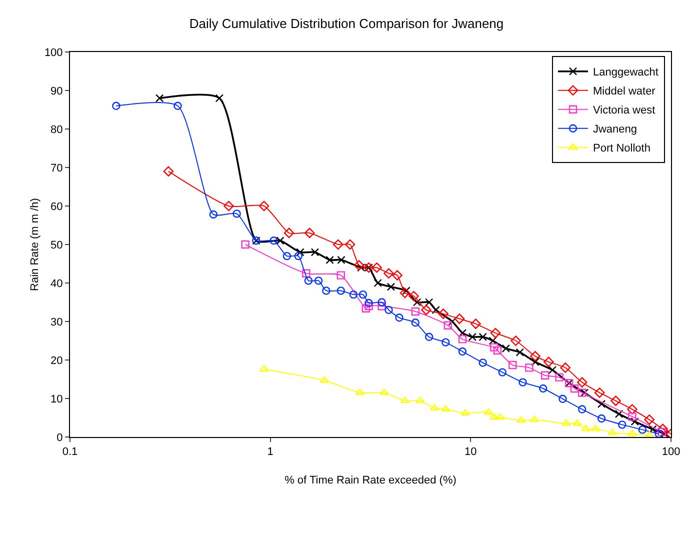 The width and height of the screenshot is (693, 537). What do you see at coordinates (346, 23) in the screenshot?
I see `chart-title: Daily Cumulative Distribution Comparison for Jwaneng` at bounding box center [346, 23].